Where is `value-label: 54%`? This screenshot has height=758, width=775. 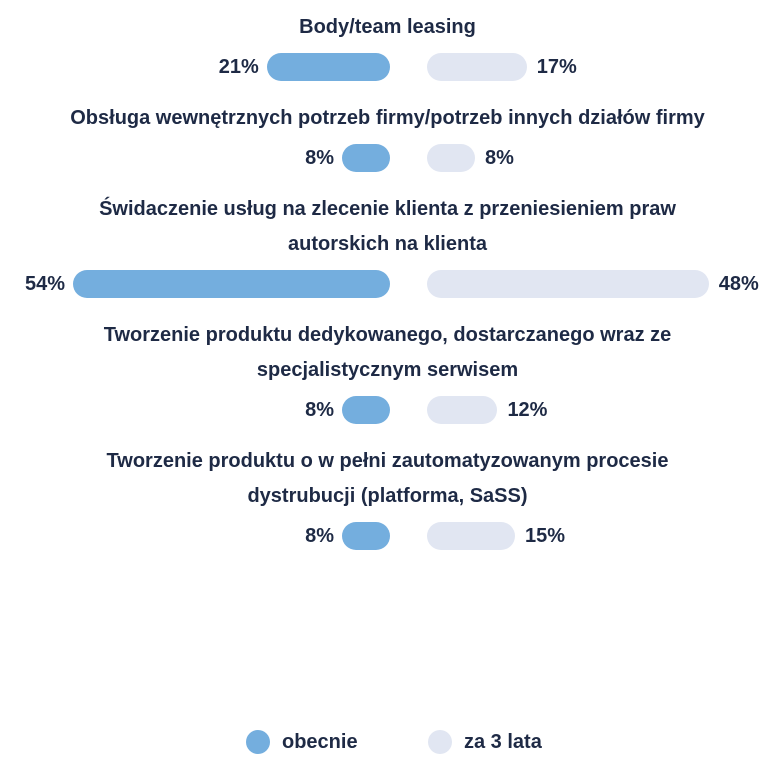
value-label: 54% is located at coordinates (45, 284).